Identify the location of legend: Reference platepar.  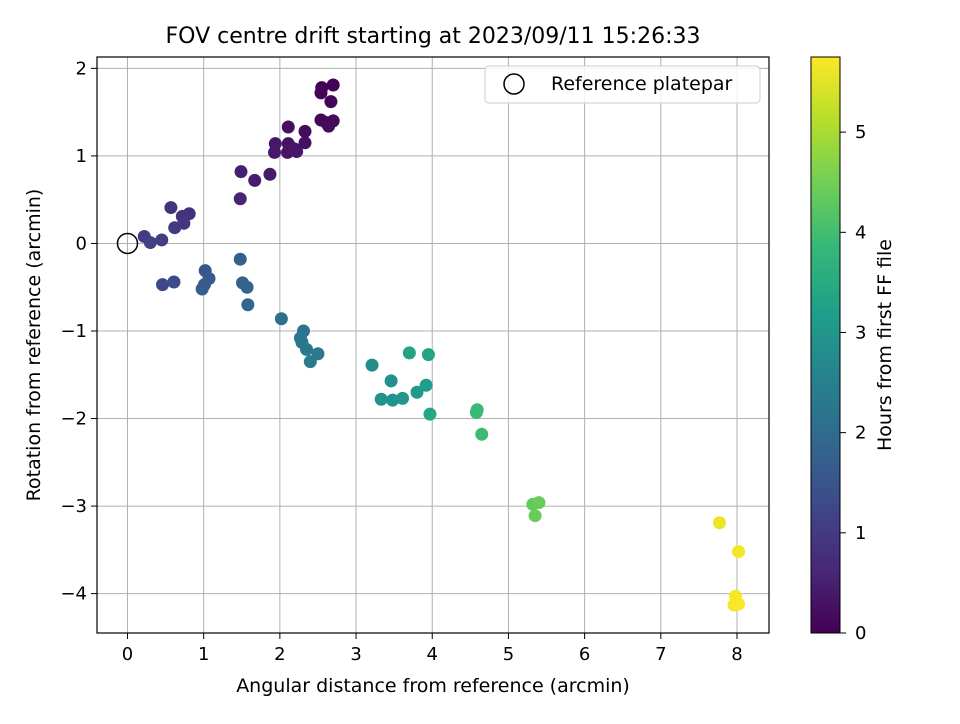
(622, 84).